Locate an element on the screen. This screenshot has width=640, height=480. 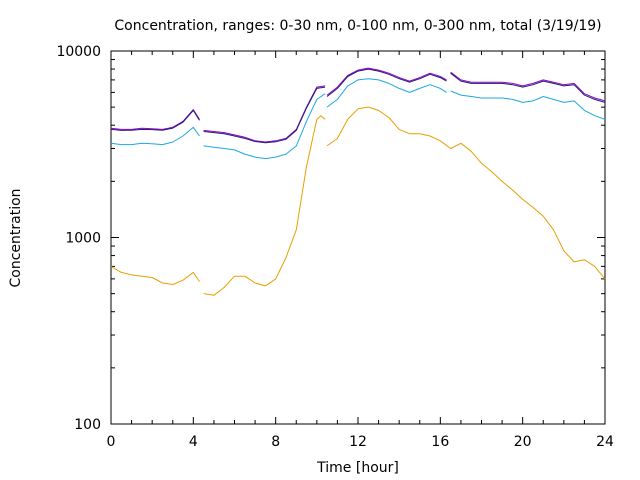
x-tick-label: 0 is located at coordinates (111, 442).